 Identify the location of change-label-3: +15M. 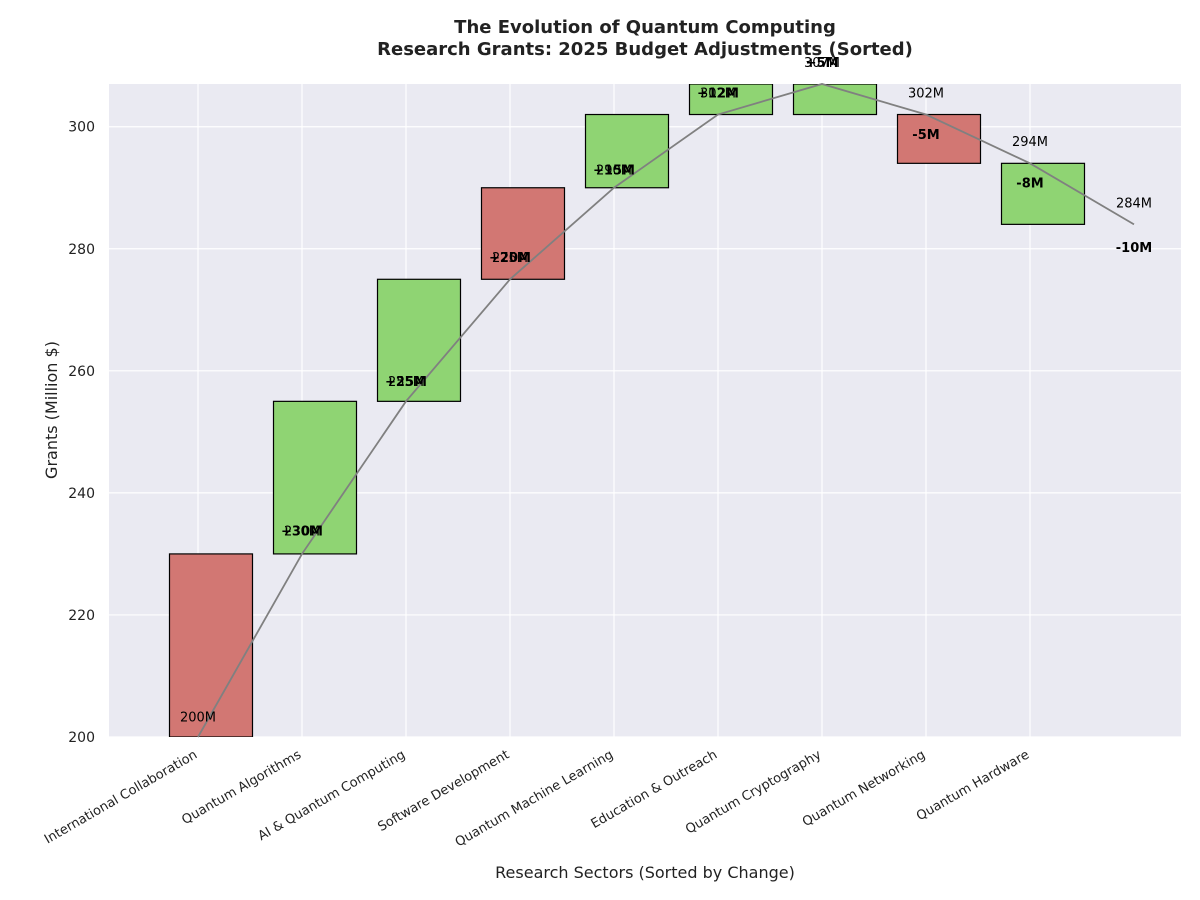
(614, 170).